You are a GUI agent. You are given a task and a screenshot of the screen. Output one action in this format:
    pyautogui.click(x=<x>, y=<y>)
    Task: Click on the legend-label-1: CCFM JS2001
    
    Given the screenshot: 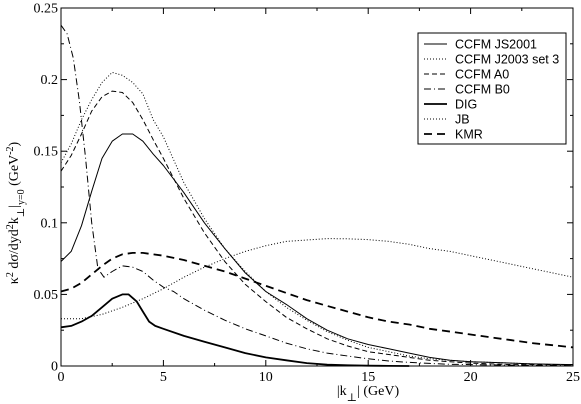 What is the action you would take?
    pyautogui.click(x=496, y=45)
    